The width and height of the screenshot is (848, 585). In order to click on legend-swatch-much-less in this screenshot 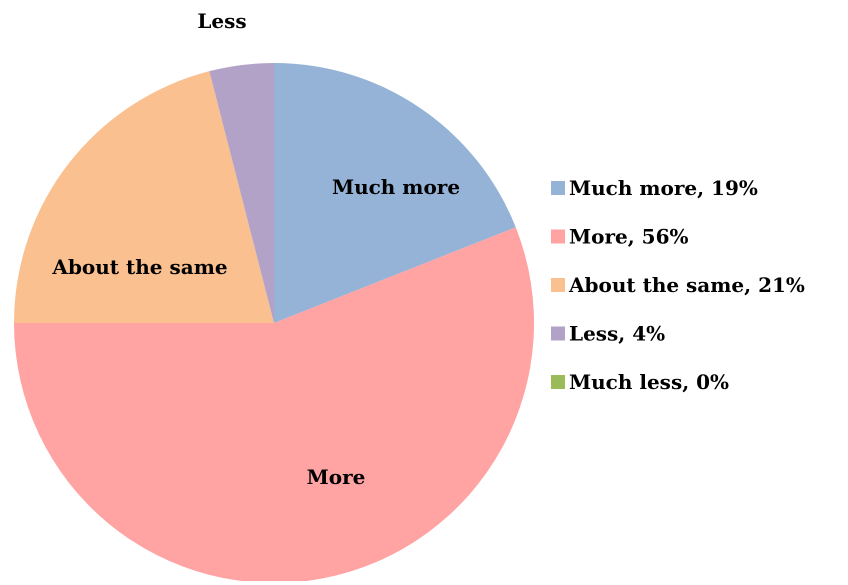, I will do `click(558, 382)`.